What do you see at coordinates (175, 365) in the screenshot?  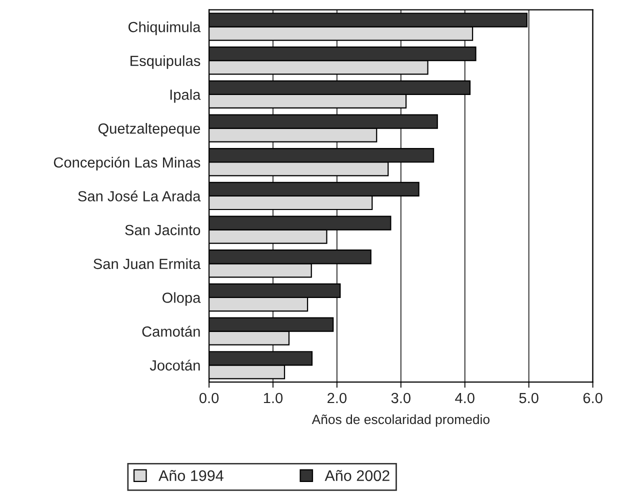 I see `y-tick-label: Jocotán` at bounding box center [175, 365].